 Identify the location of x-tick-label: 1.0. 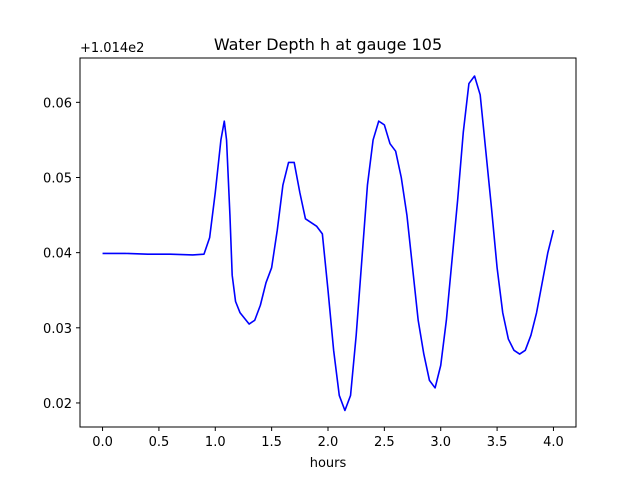
(215, 442).